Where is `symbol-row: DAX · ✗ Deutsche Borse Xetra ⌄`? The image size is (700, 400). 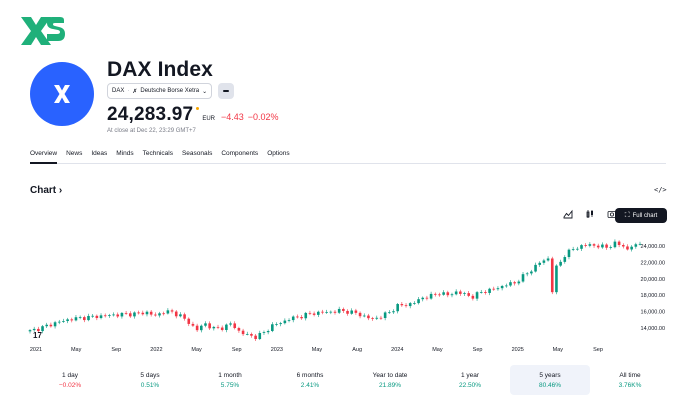
symbol-row: DAX · ✗ Deutsche Borse Xetra ⌄ is located at coordinates (171, 91).